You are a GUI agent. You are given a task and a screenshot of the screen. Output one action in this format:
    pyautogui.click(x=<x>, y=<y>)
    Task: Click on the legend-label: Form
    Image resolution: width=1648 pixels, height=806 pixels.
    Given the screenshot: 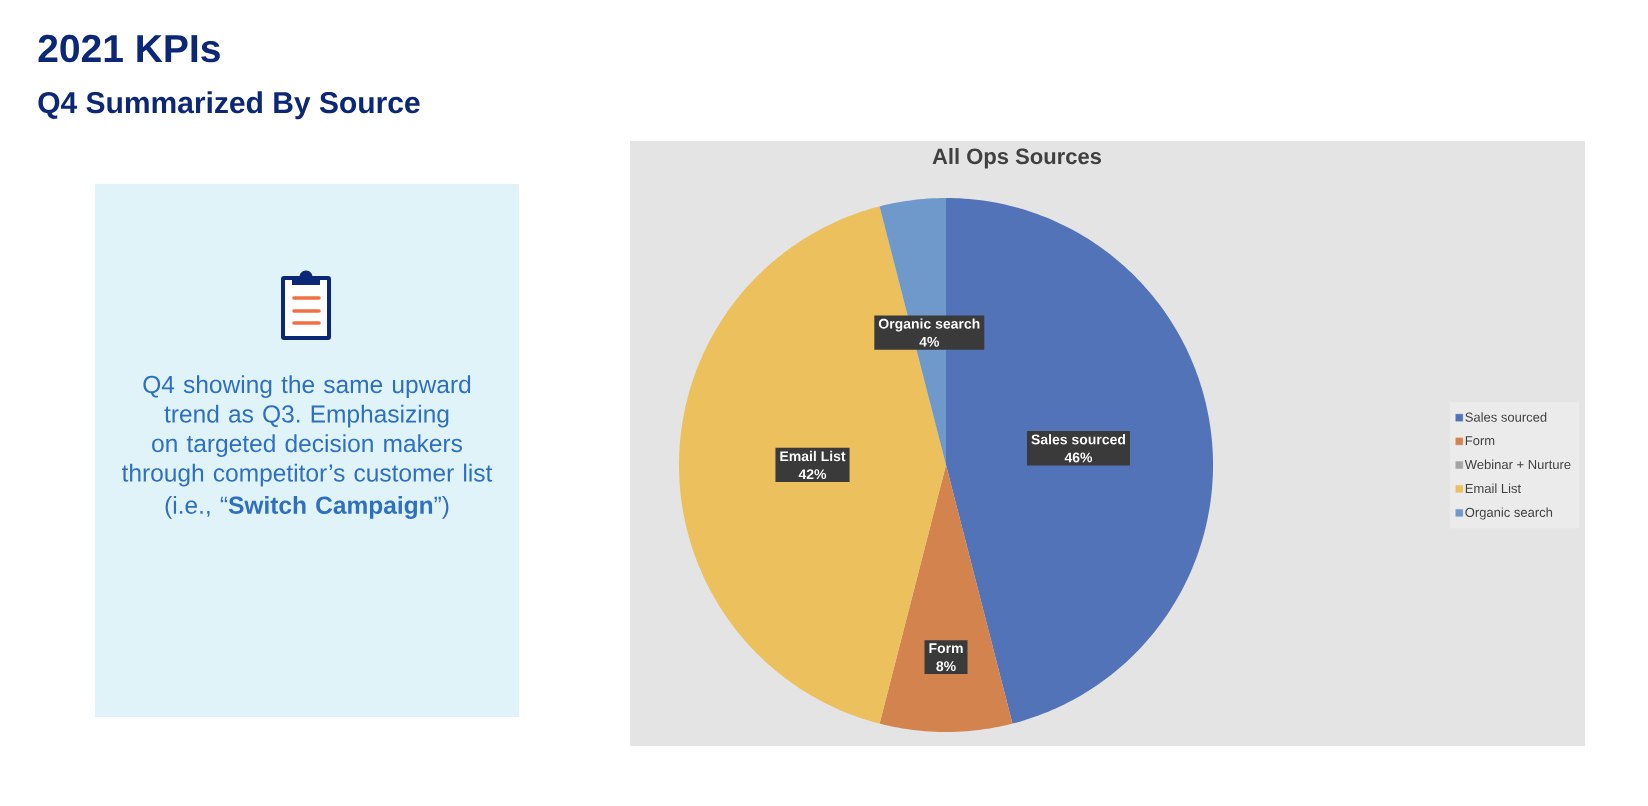 What is the action you would take?
    pyautogui.click(x=1480, y=441)
    